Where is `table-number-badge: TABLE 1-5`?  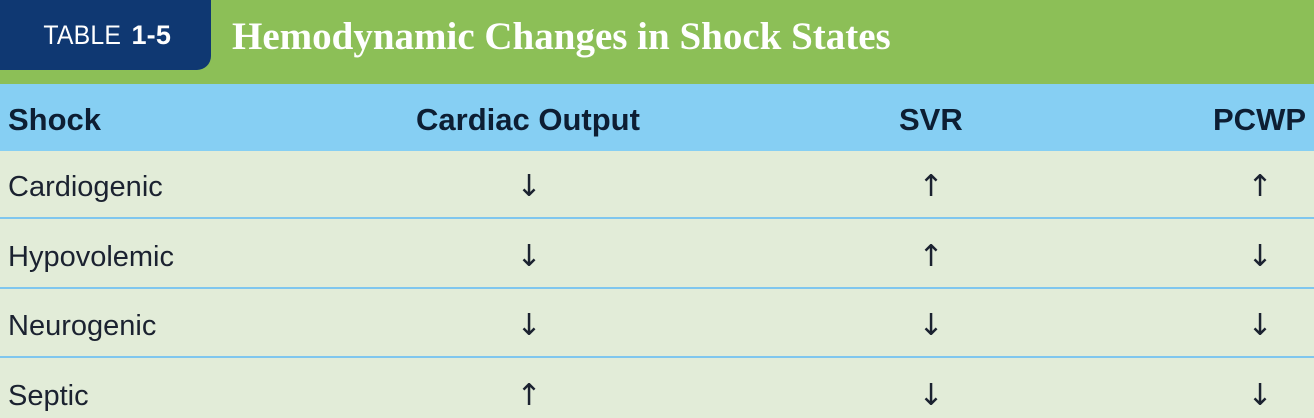
table-number-badge: TABLE 1-5 is located at coordinates (105, 35).